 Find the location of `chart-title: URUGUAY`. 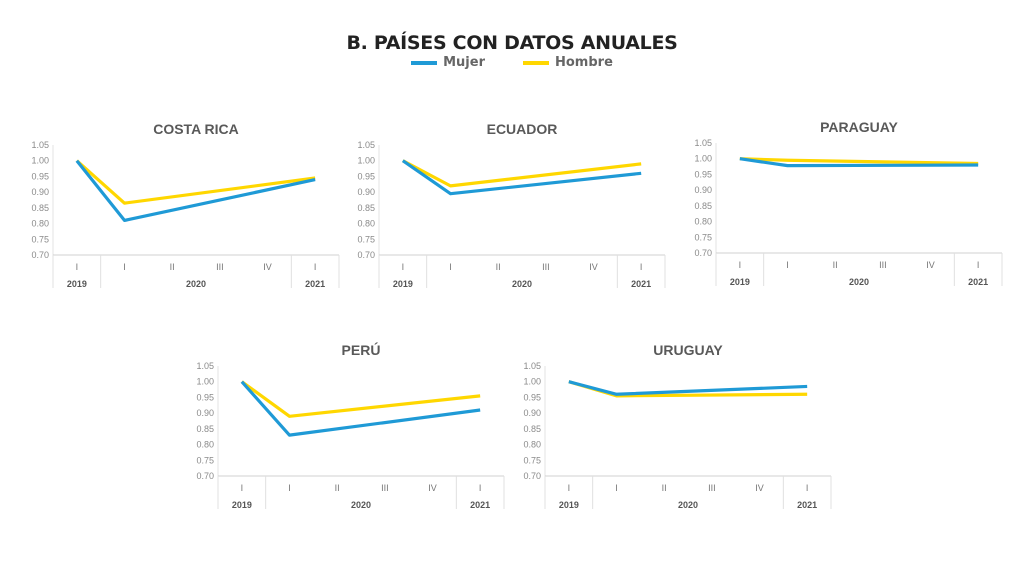

chart-title: URUGUAY is located at coordinates (688, 350).